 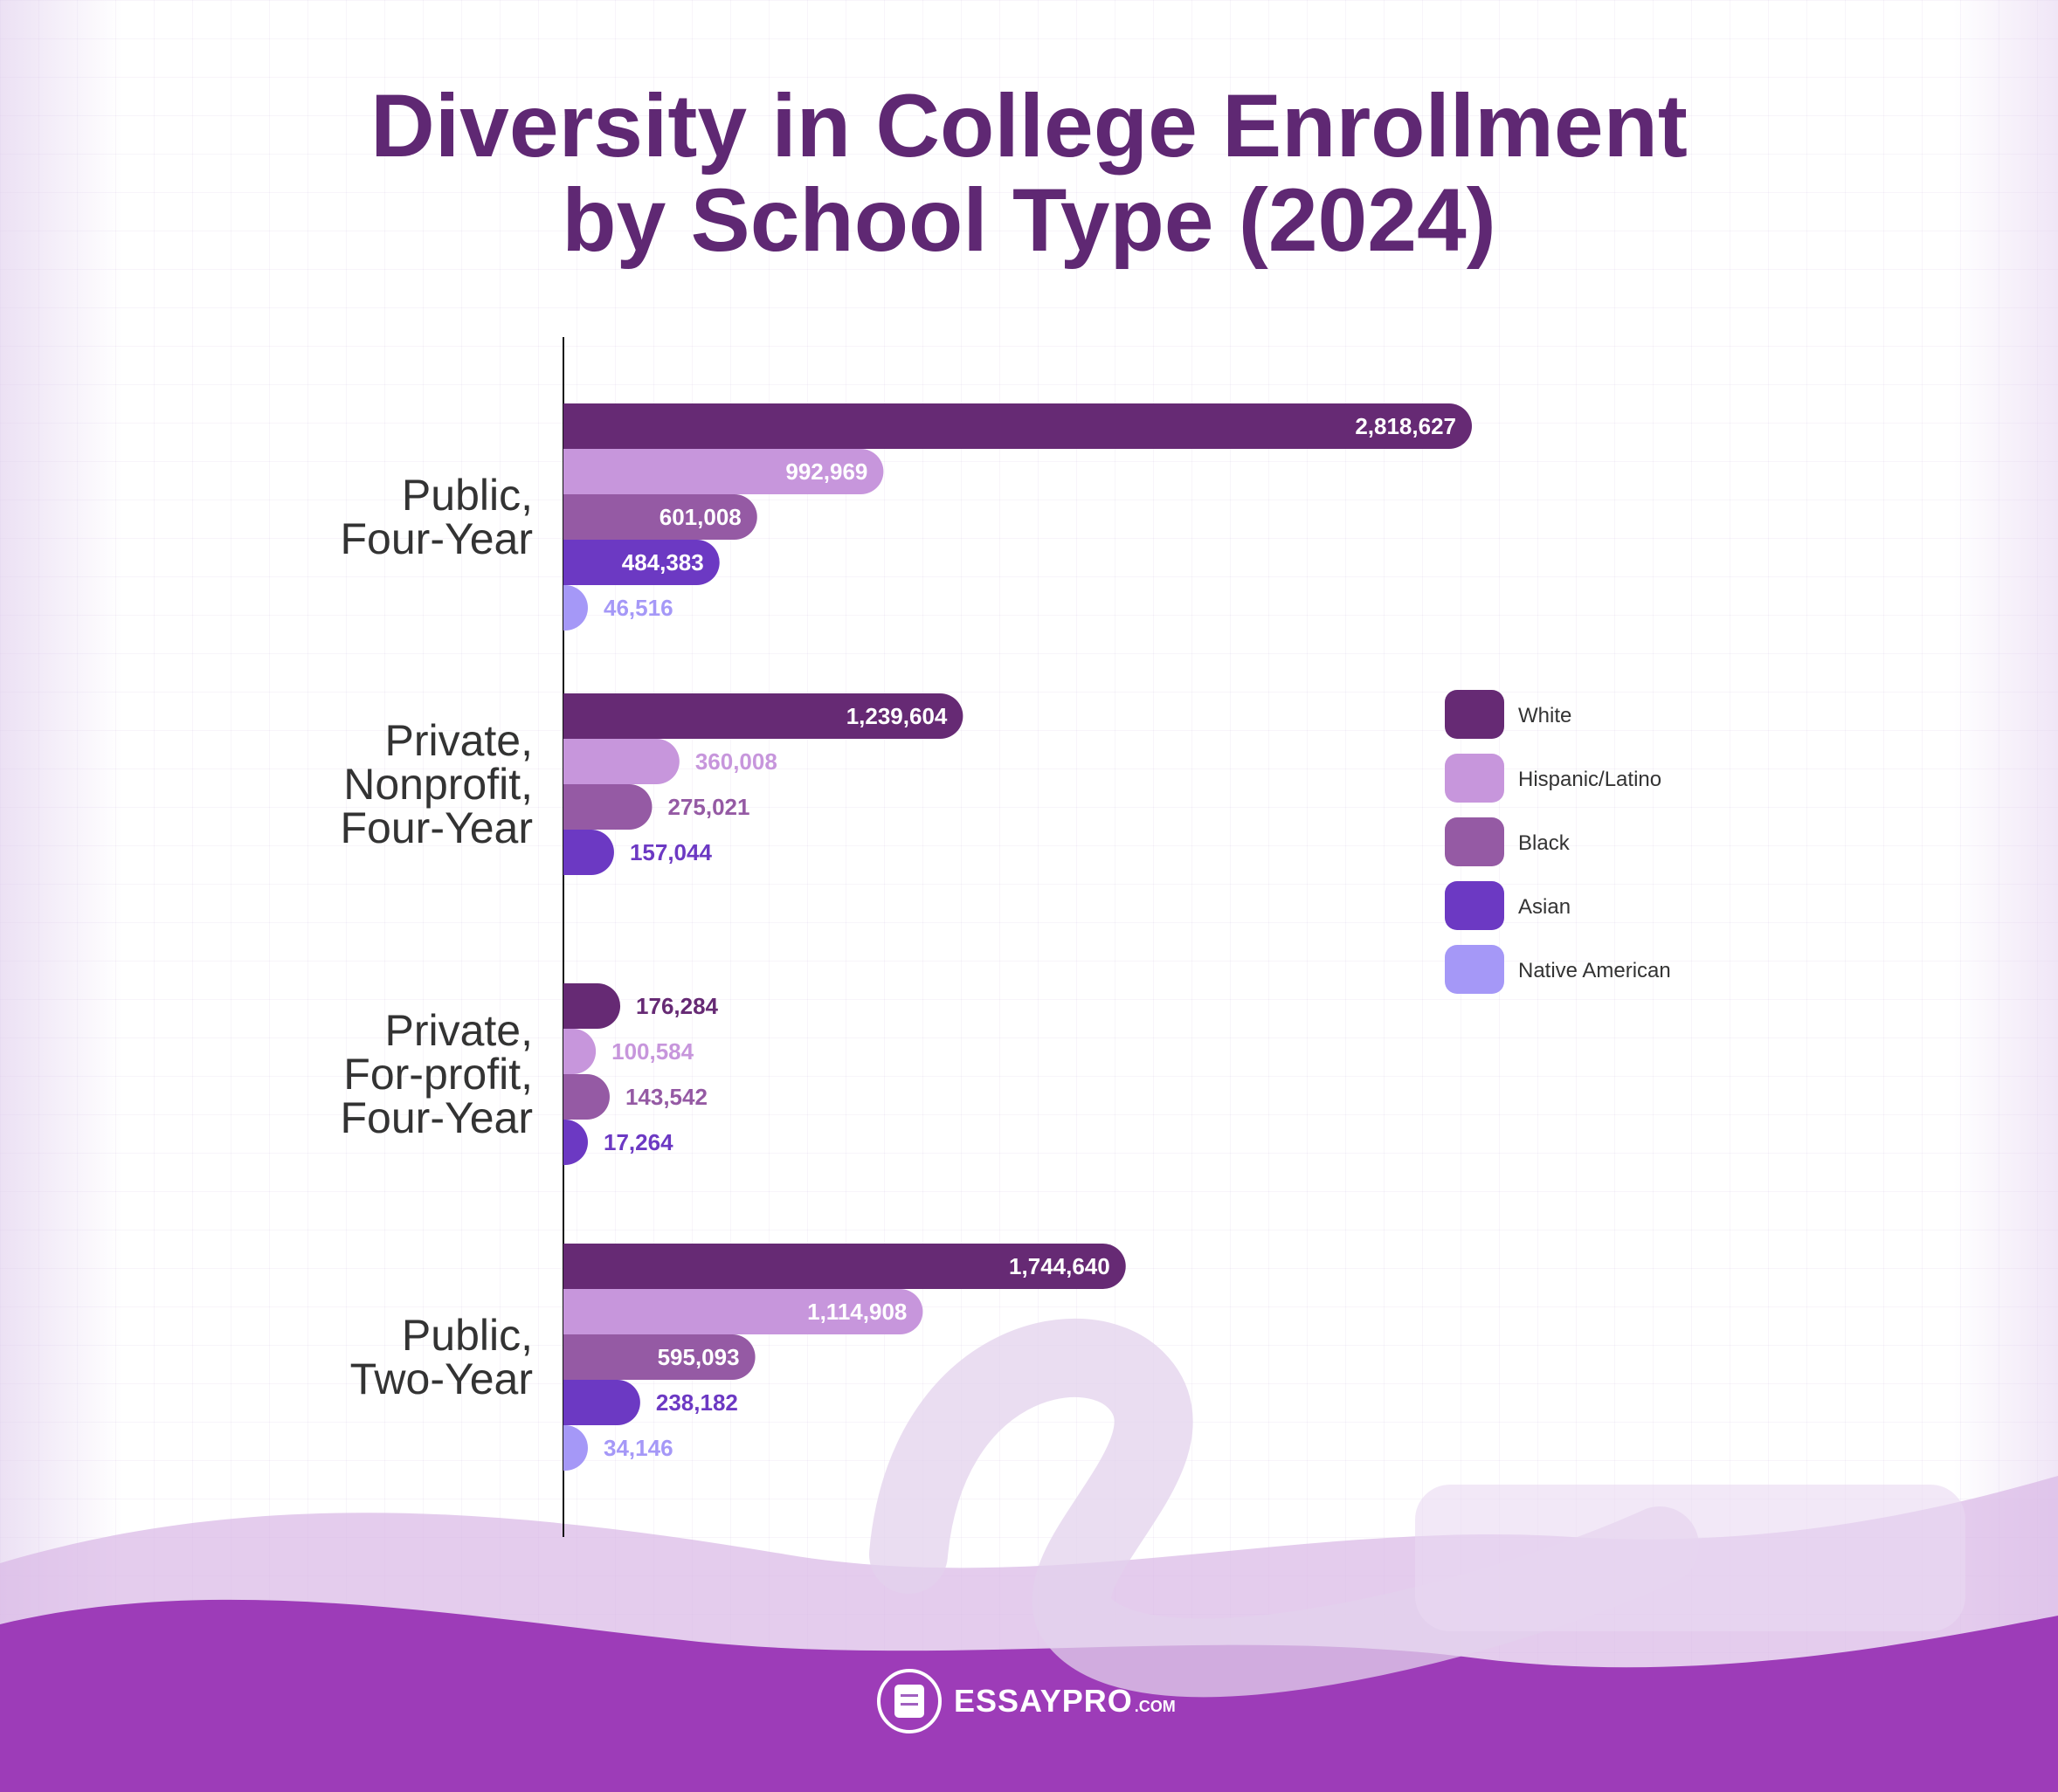 I want to click on category-label-private-nonprofit-four-year-line-2: Nonprofit,, so click(x=438, y=784).